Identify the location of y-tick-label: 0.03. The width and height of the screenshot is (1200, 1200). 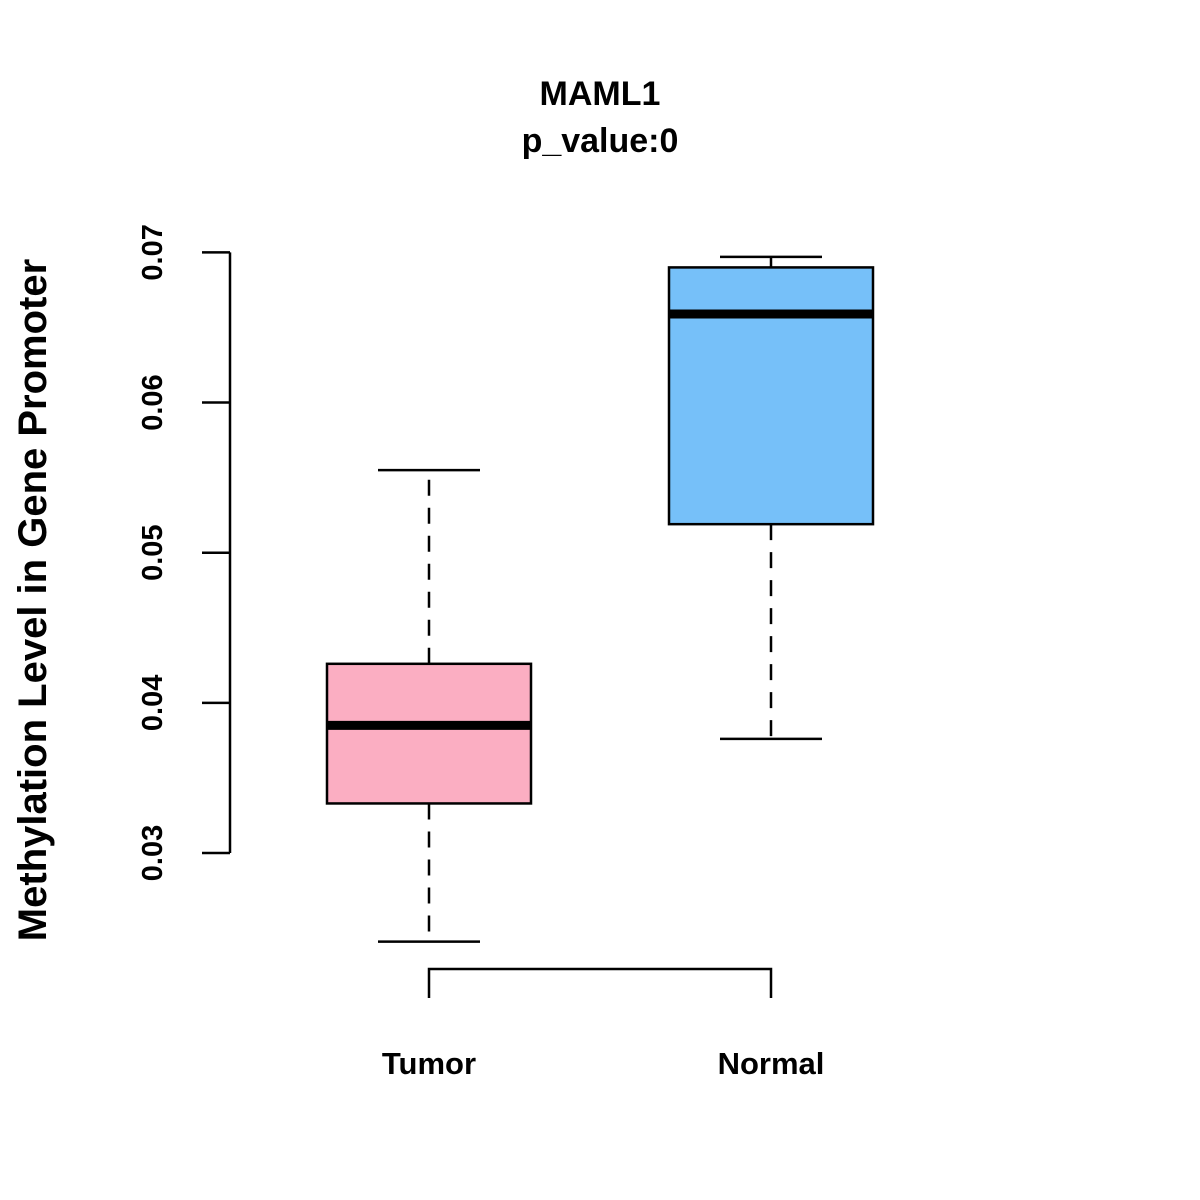
(153, 853).